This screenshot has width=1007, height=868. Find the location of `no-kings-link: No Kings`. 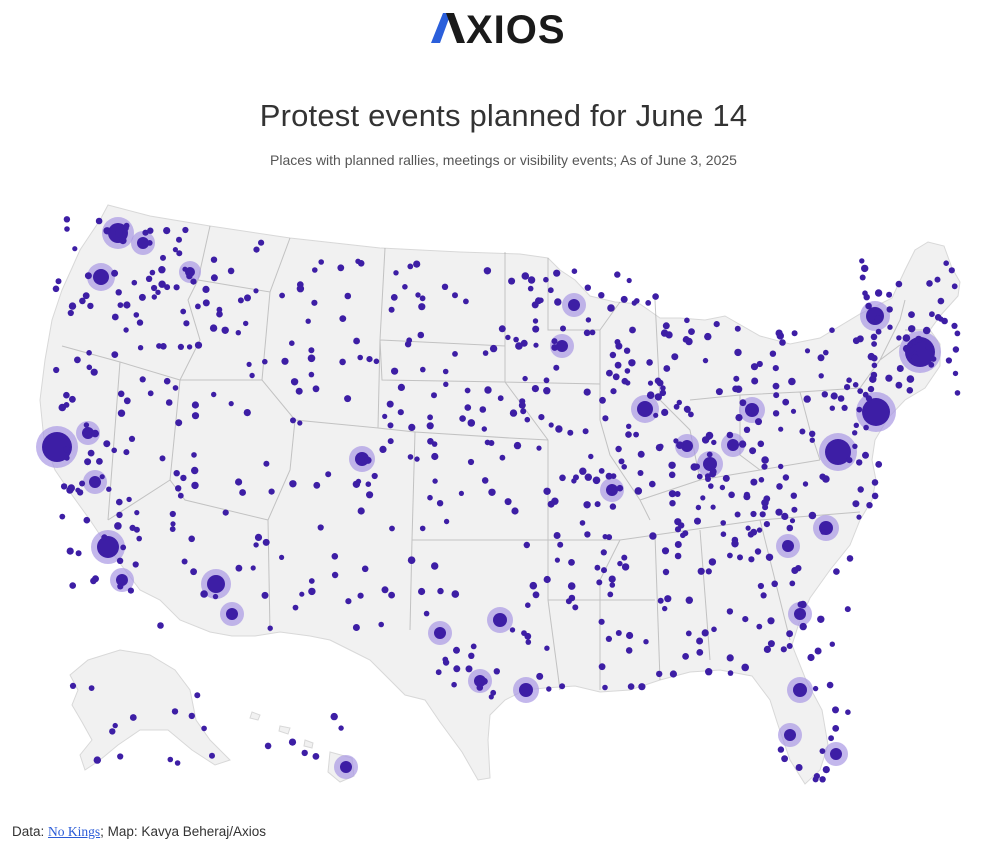

no-kings-link: No Kings is located at coordinates (74, 831).